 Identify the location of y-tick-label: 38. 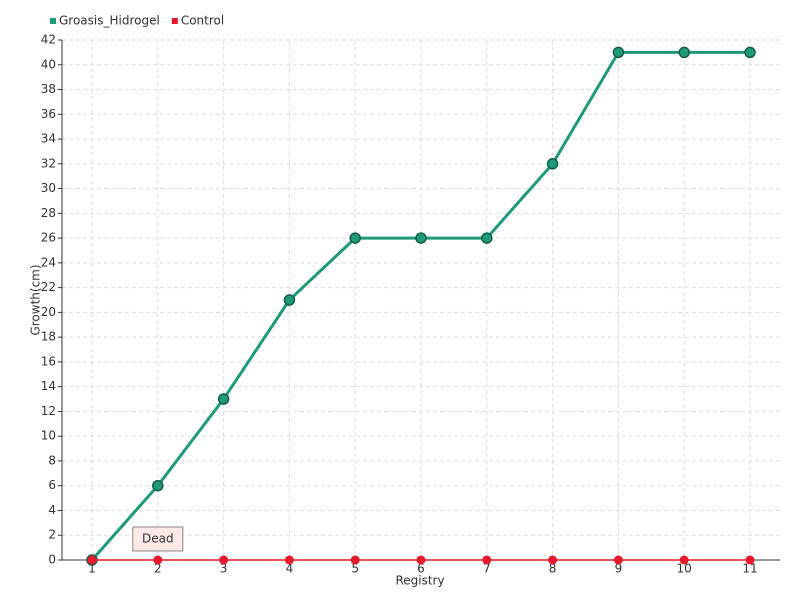
(48, 89).